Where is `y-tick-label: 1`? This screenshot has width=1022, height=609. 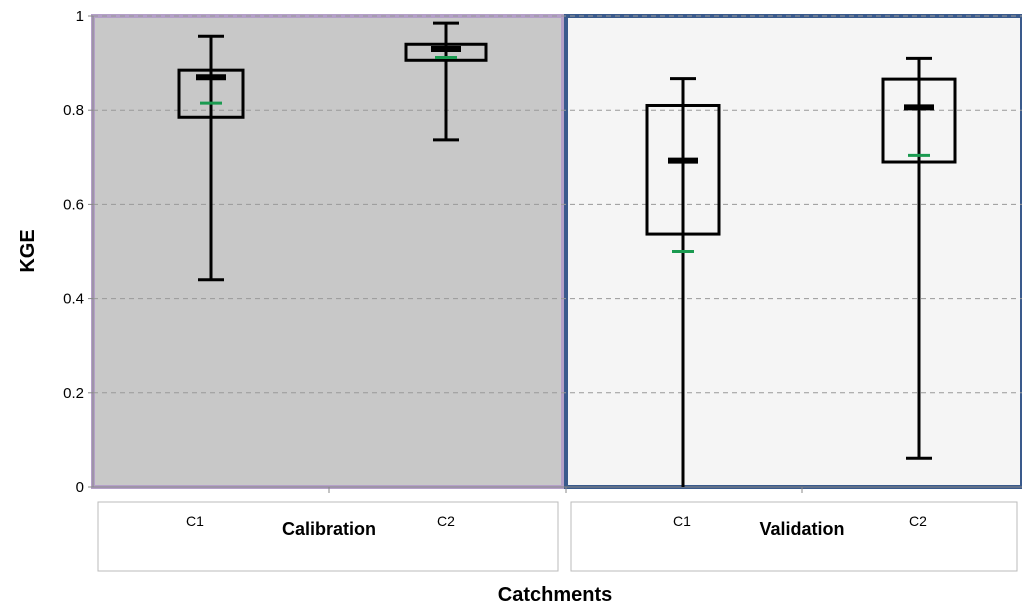
y-tick-label: 1 is located at coordinates (80, 16).